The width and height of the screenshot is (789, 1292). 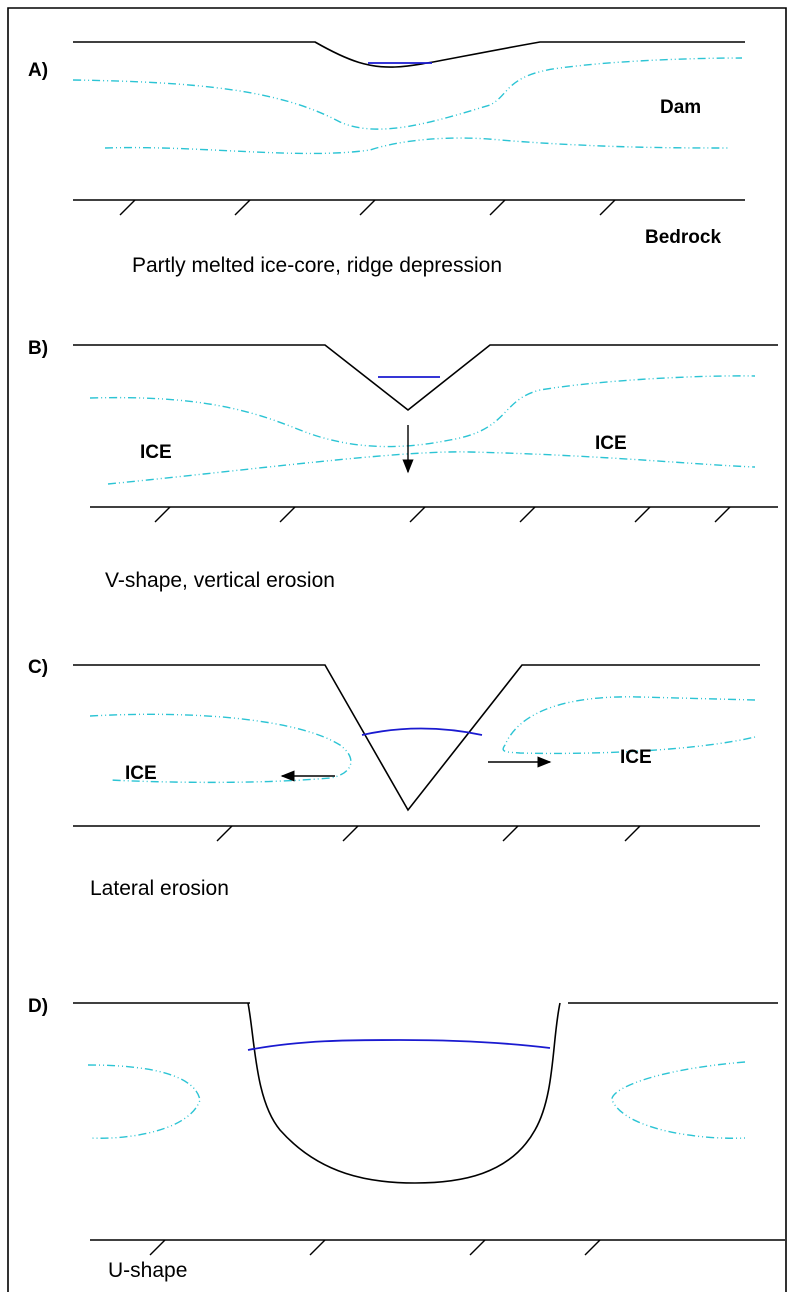 I want to click on caption: V-shape, vertical erosion, so click(x=220, y=580).